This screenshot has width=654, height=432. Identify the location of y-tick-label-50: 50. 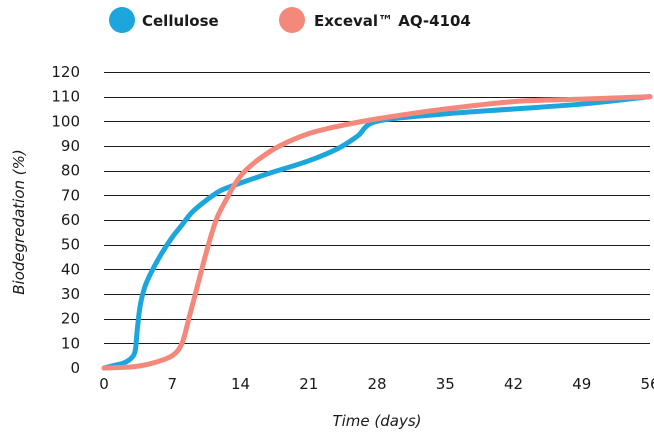
(70, 245).